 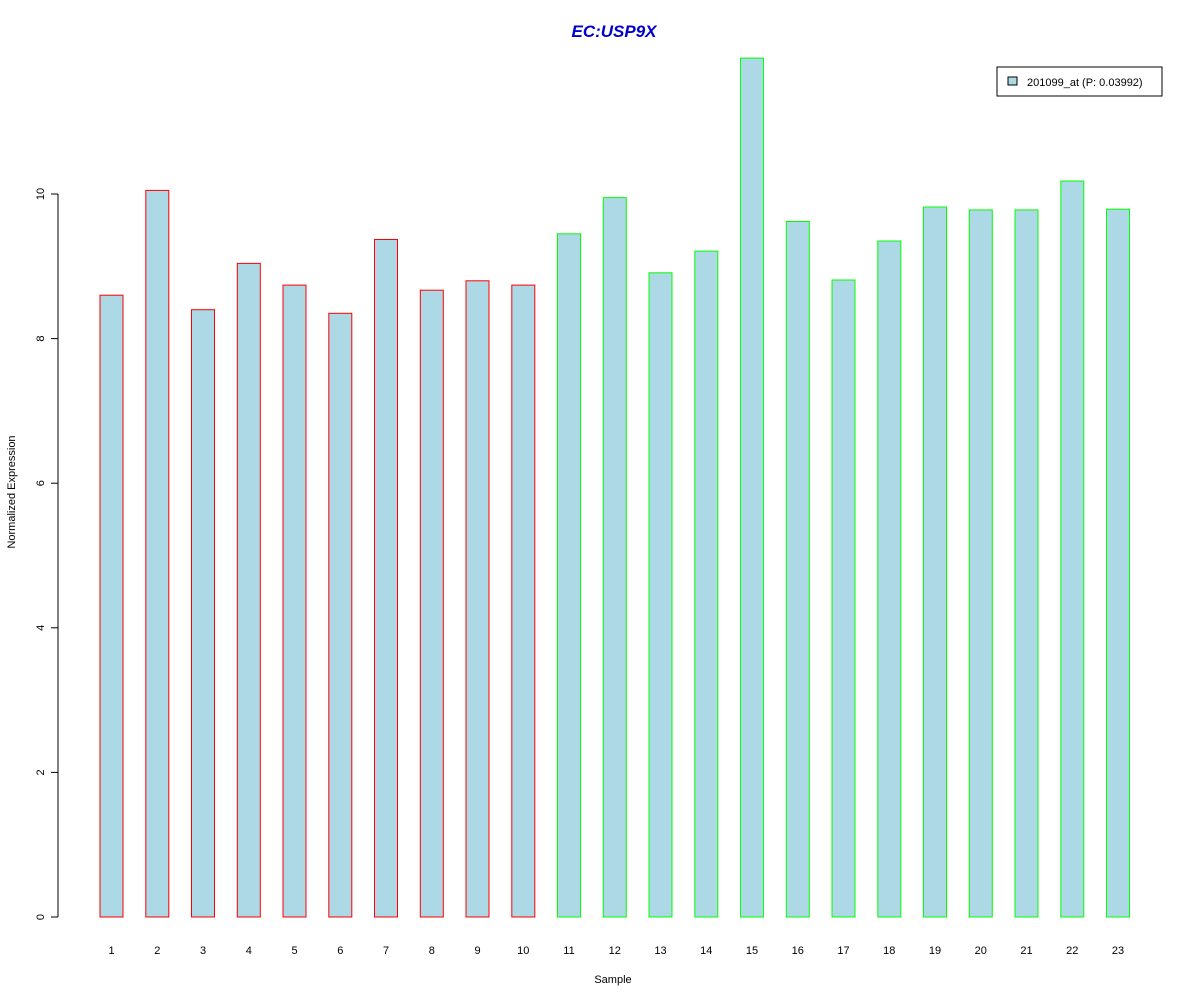 I want to click on x-tick-label: 2, so click(x=157, y=951).